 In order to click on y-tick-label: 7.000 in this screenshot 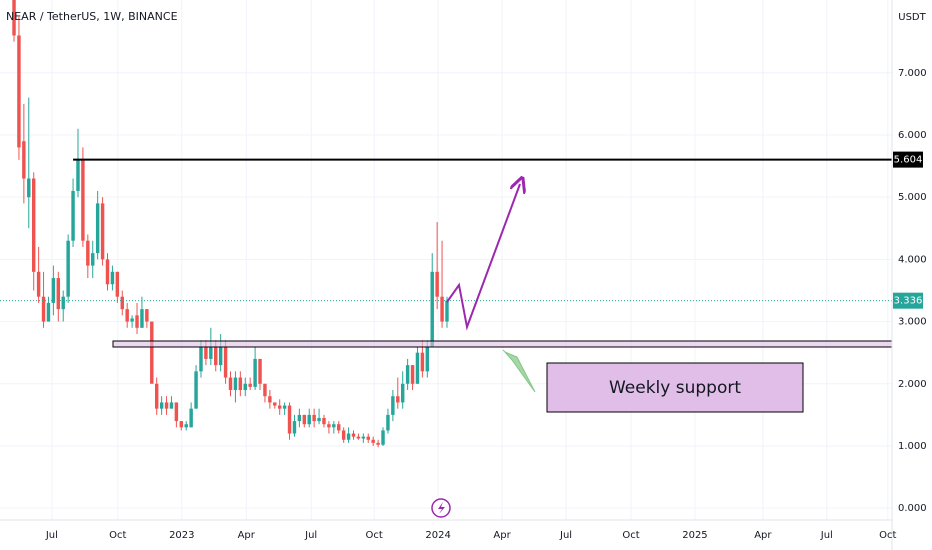, I will do `click(912, 73)`.